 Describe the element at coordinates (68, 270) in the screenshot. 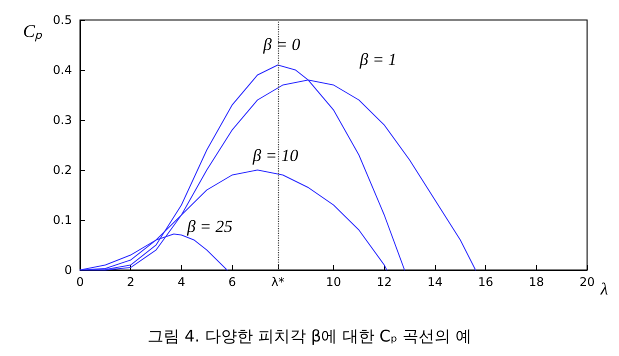

I see `y-tick-label: 0` at that location.